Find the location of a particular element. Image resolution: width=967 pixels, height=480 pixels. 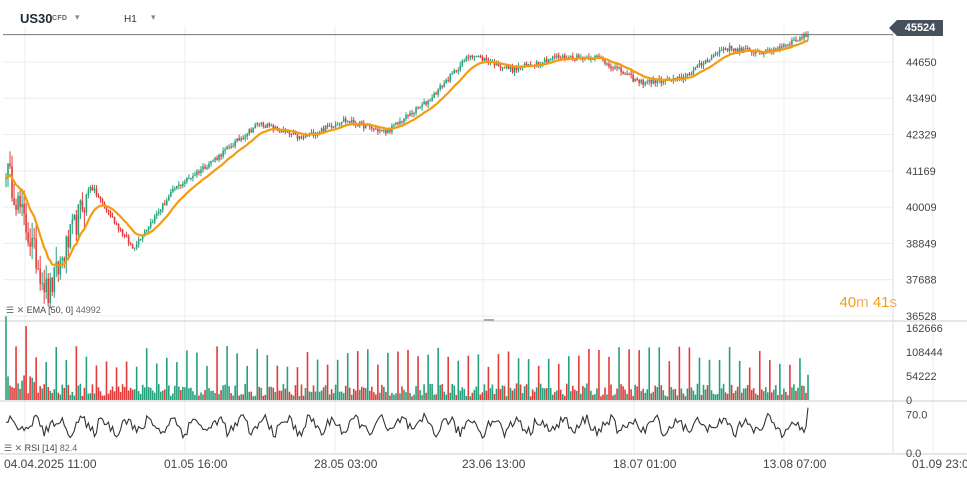

rsi-tick-label: 70.0 is located at coordinates (916, 416).